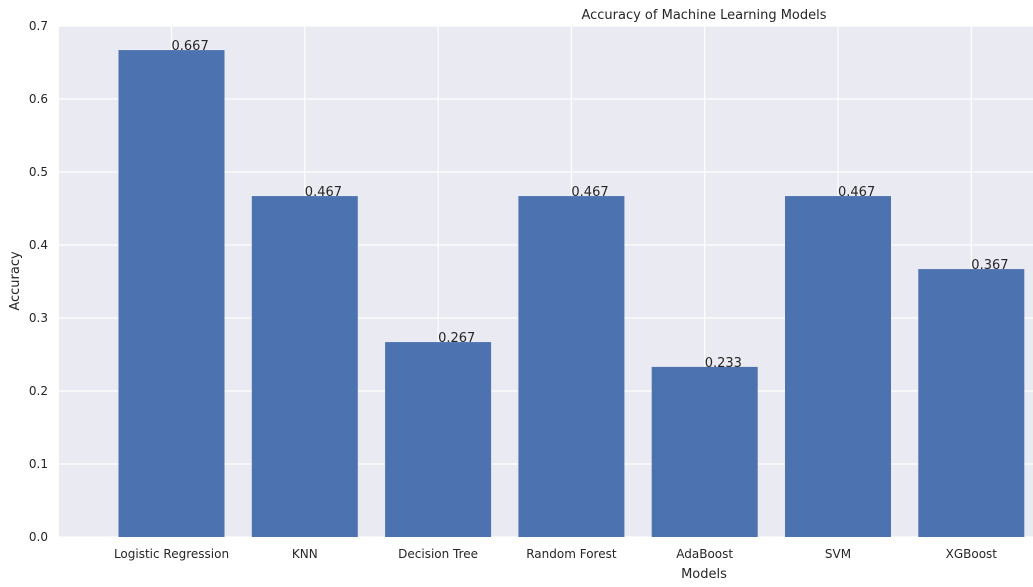  What do you see at coordinates (15, 281) in the screenshot?
I see `y-axis-label: Accuracy` at bounding box center [15, 281].